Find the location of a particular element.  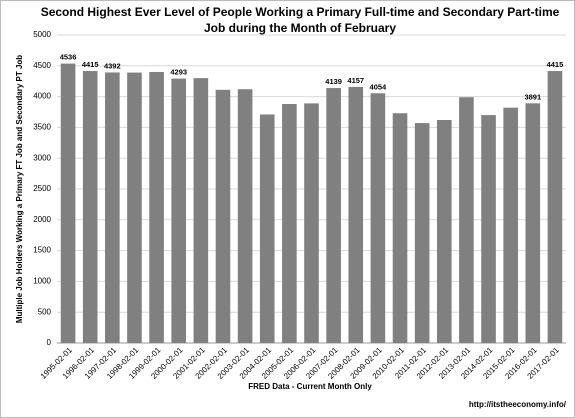

y-tick-label: 3500 is located at coordinates (42, 127).